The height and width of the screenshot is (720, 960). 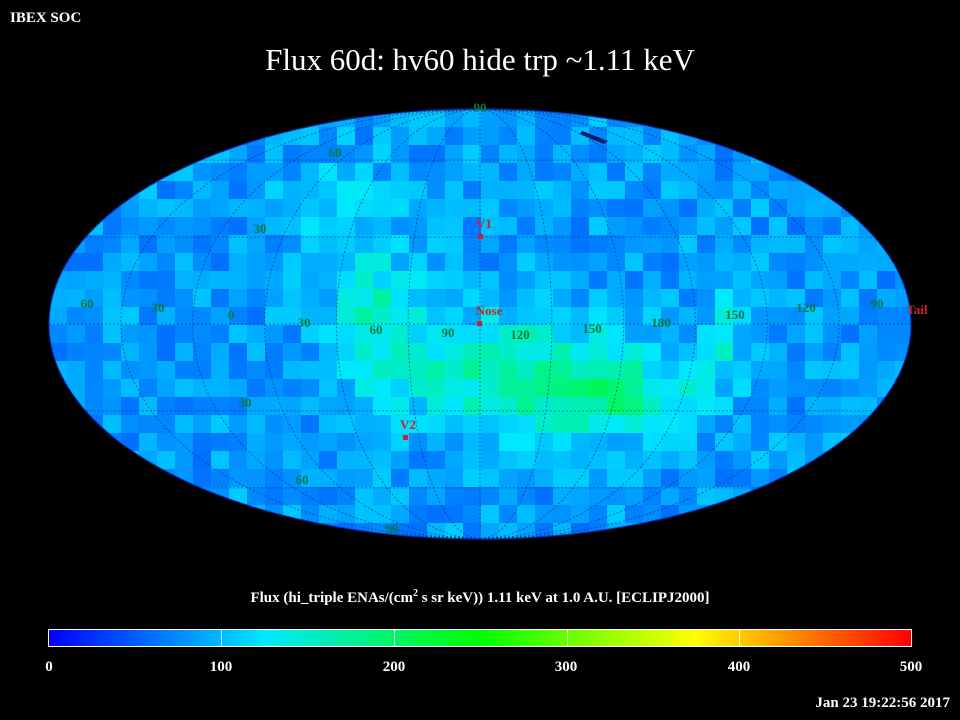 I want to click on lon-label-7: 120, so click(x=520, y=334).